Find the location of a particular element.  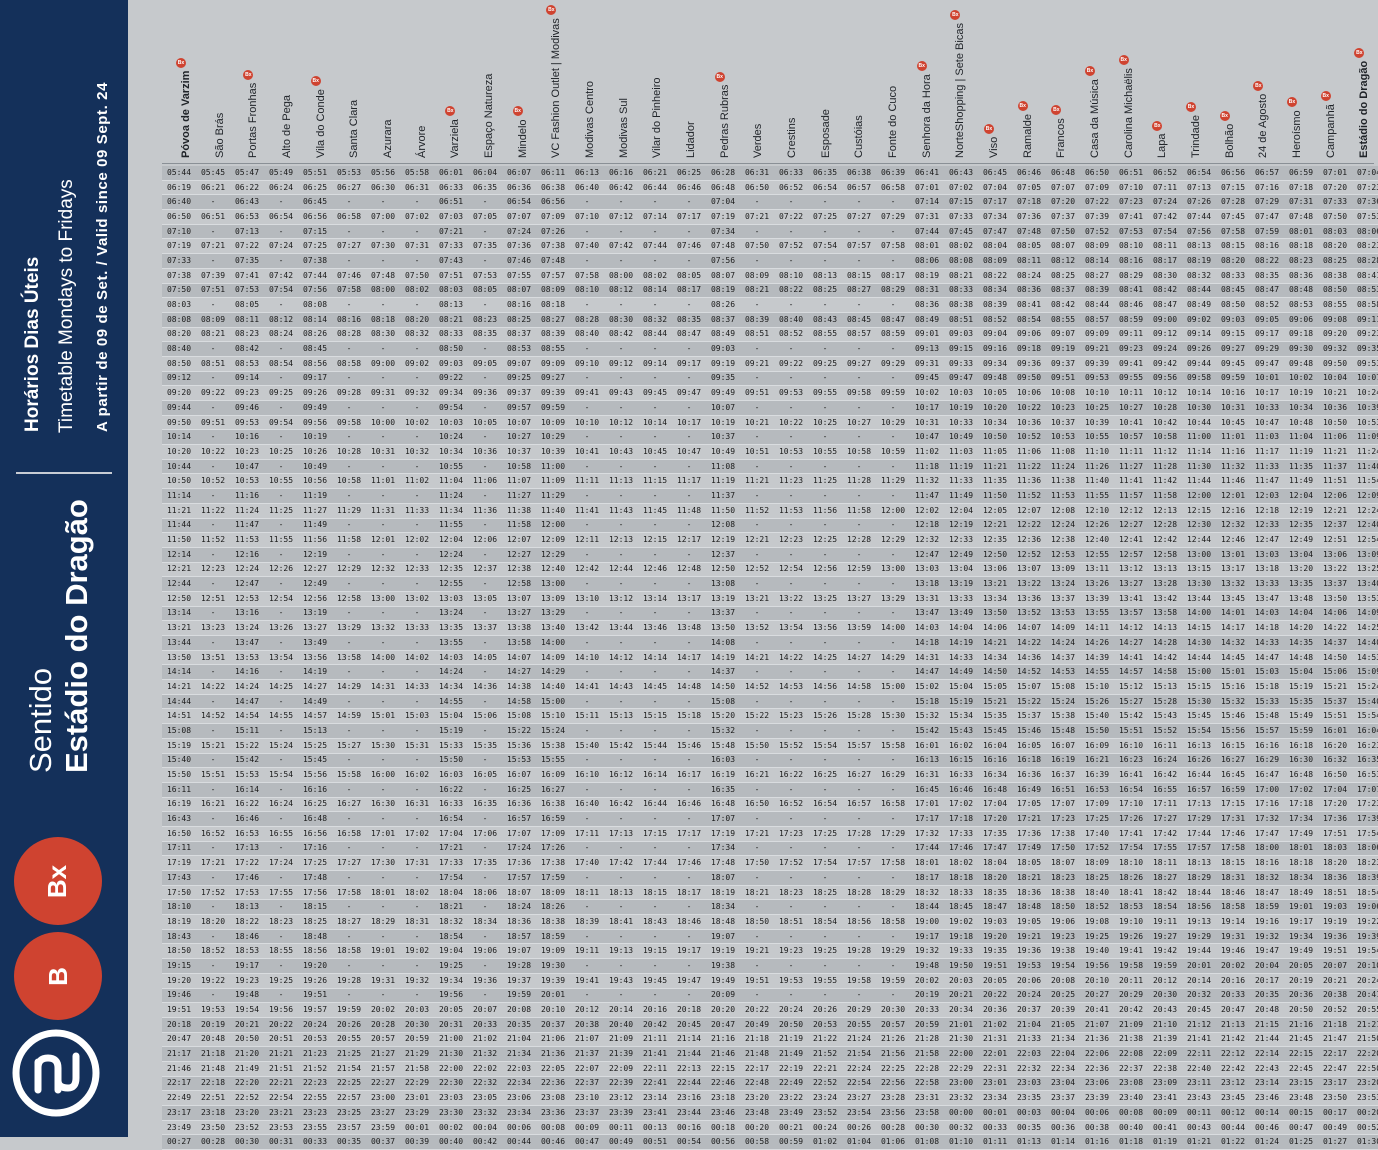

time-cell: 15:35 is located at coordinates (995, 716).